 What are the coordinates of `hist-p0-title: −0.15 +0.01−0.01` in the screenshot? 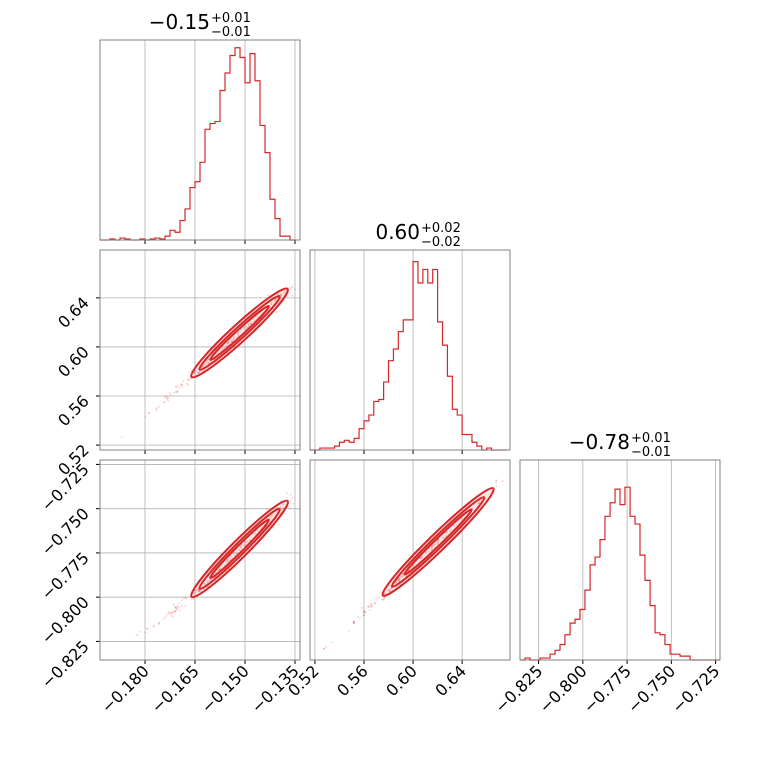 It's located at (200, 25).